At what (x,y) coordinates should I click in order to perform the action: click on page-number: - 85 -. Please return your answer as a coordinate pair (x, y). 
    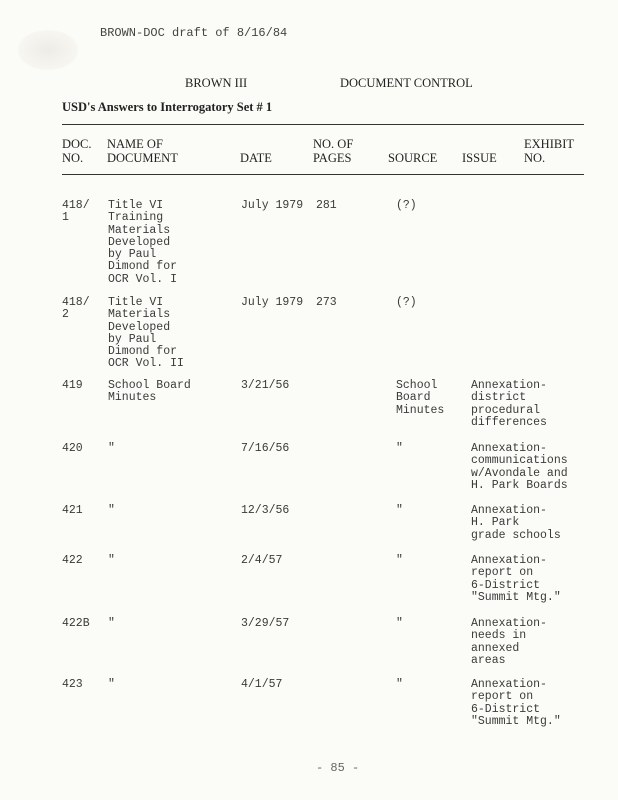
    Looking at the image, I should click on (338, 768).